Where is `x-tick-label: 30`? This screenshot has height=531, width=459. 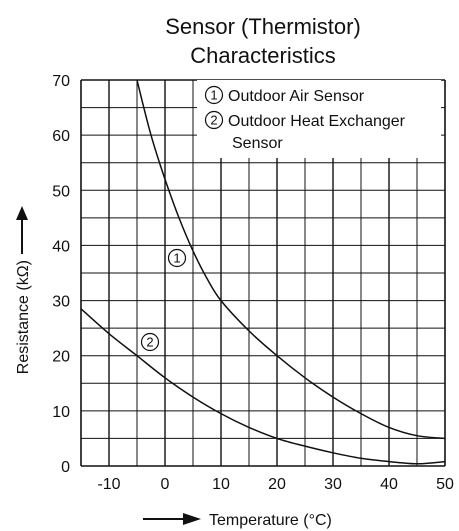 x-tick-label: 30 is located at coordinates (333, 484).